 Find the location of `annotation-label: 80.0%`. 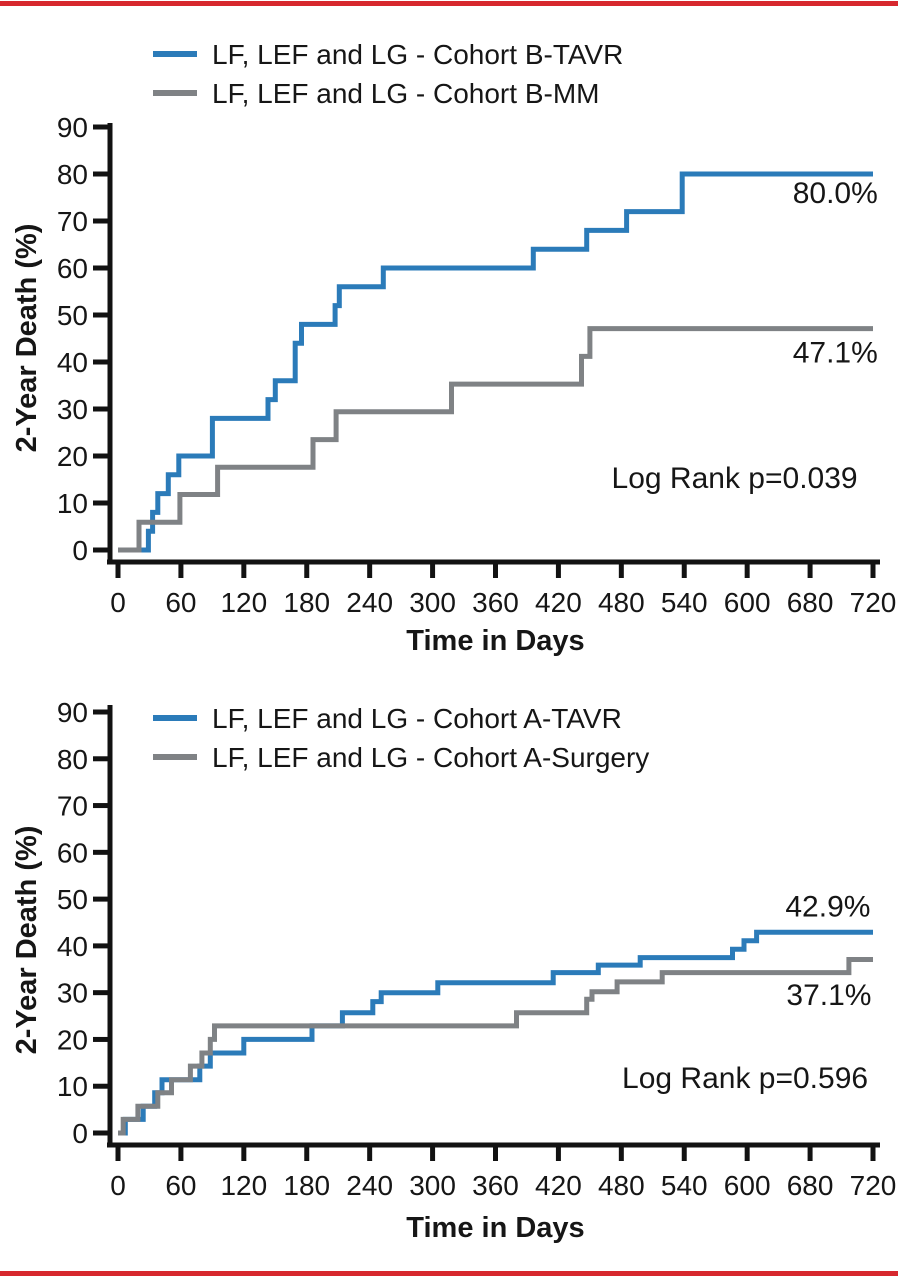

annotation-label: 80.0% is located at coordinates (835, 193).